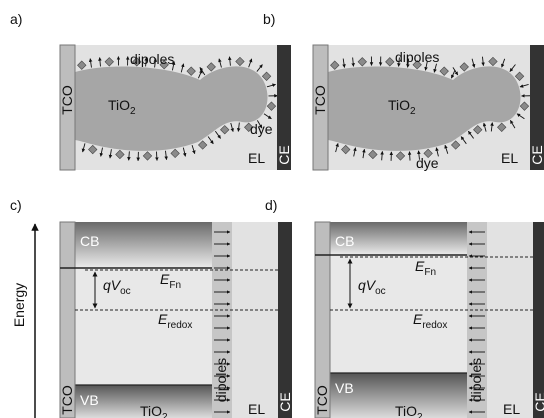 The image size is (544, 418). Describe the element at coordinates (16, 19) in the screenshot. I see `panel-label: a)` at that location.